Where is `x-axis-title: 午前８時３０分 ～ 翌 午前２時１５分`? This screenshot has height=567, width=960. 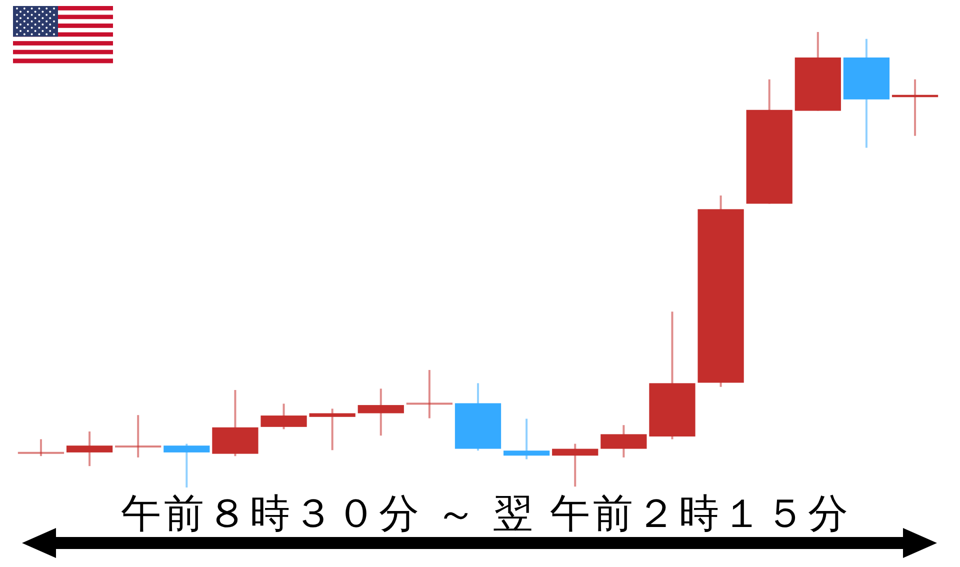
x-axis-title: 午前８時３０分 ～ 翌 午前２時１５分 is located at coordinates (486, 514).